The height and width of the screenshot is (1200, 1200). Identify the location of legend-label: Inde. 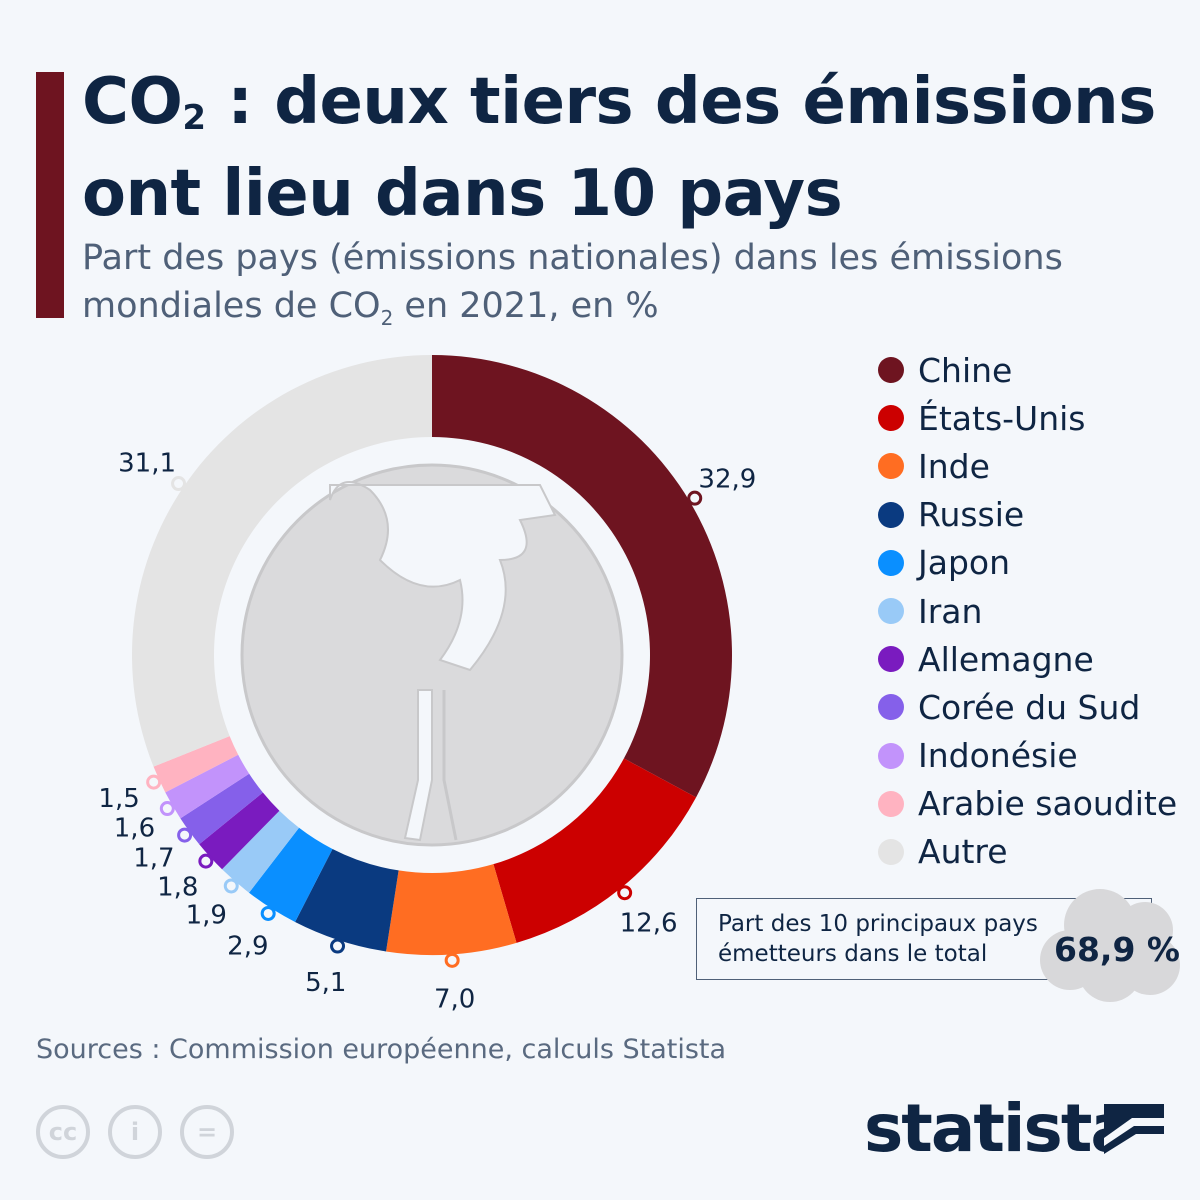
(954, 466).